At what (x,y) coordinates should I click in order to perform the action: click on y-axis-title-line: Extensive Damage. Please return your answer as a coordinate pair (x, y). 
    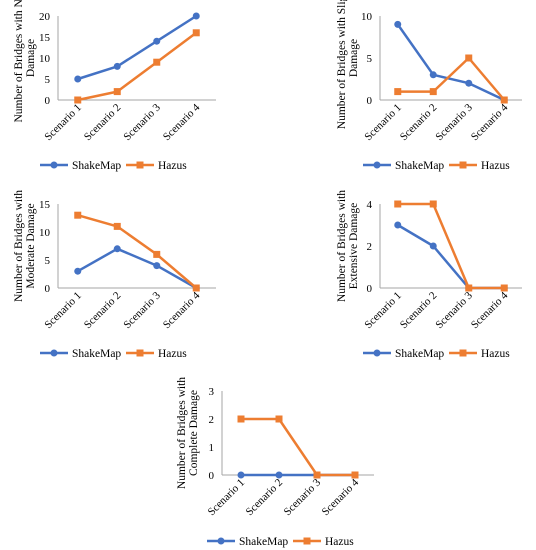
    Looking at the image, I should click on (354, 246).